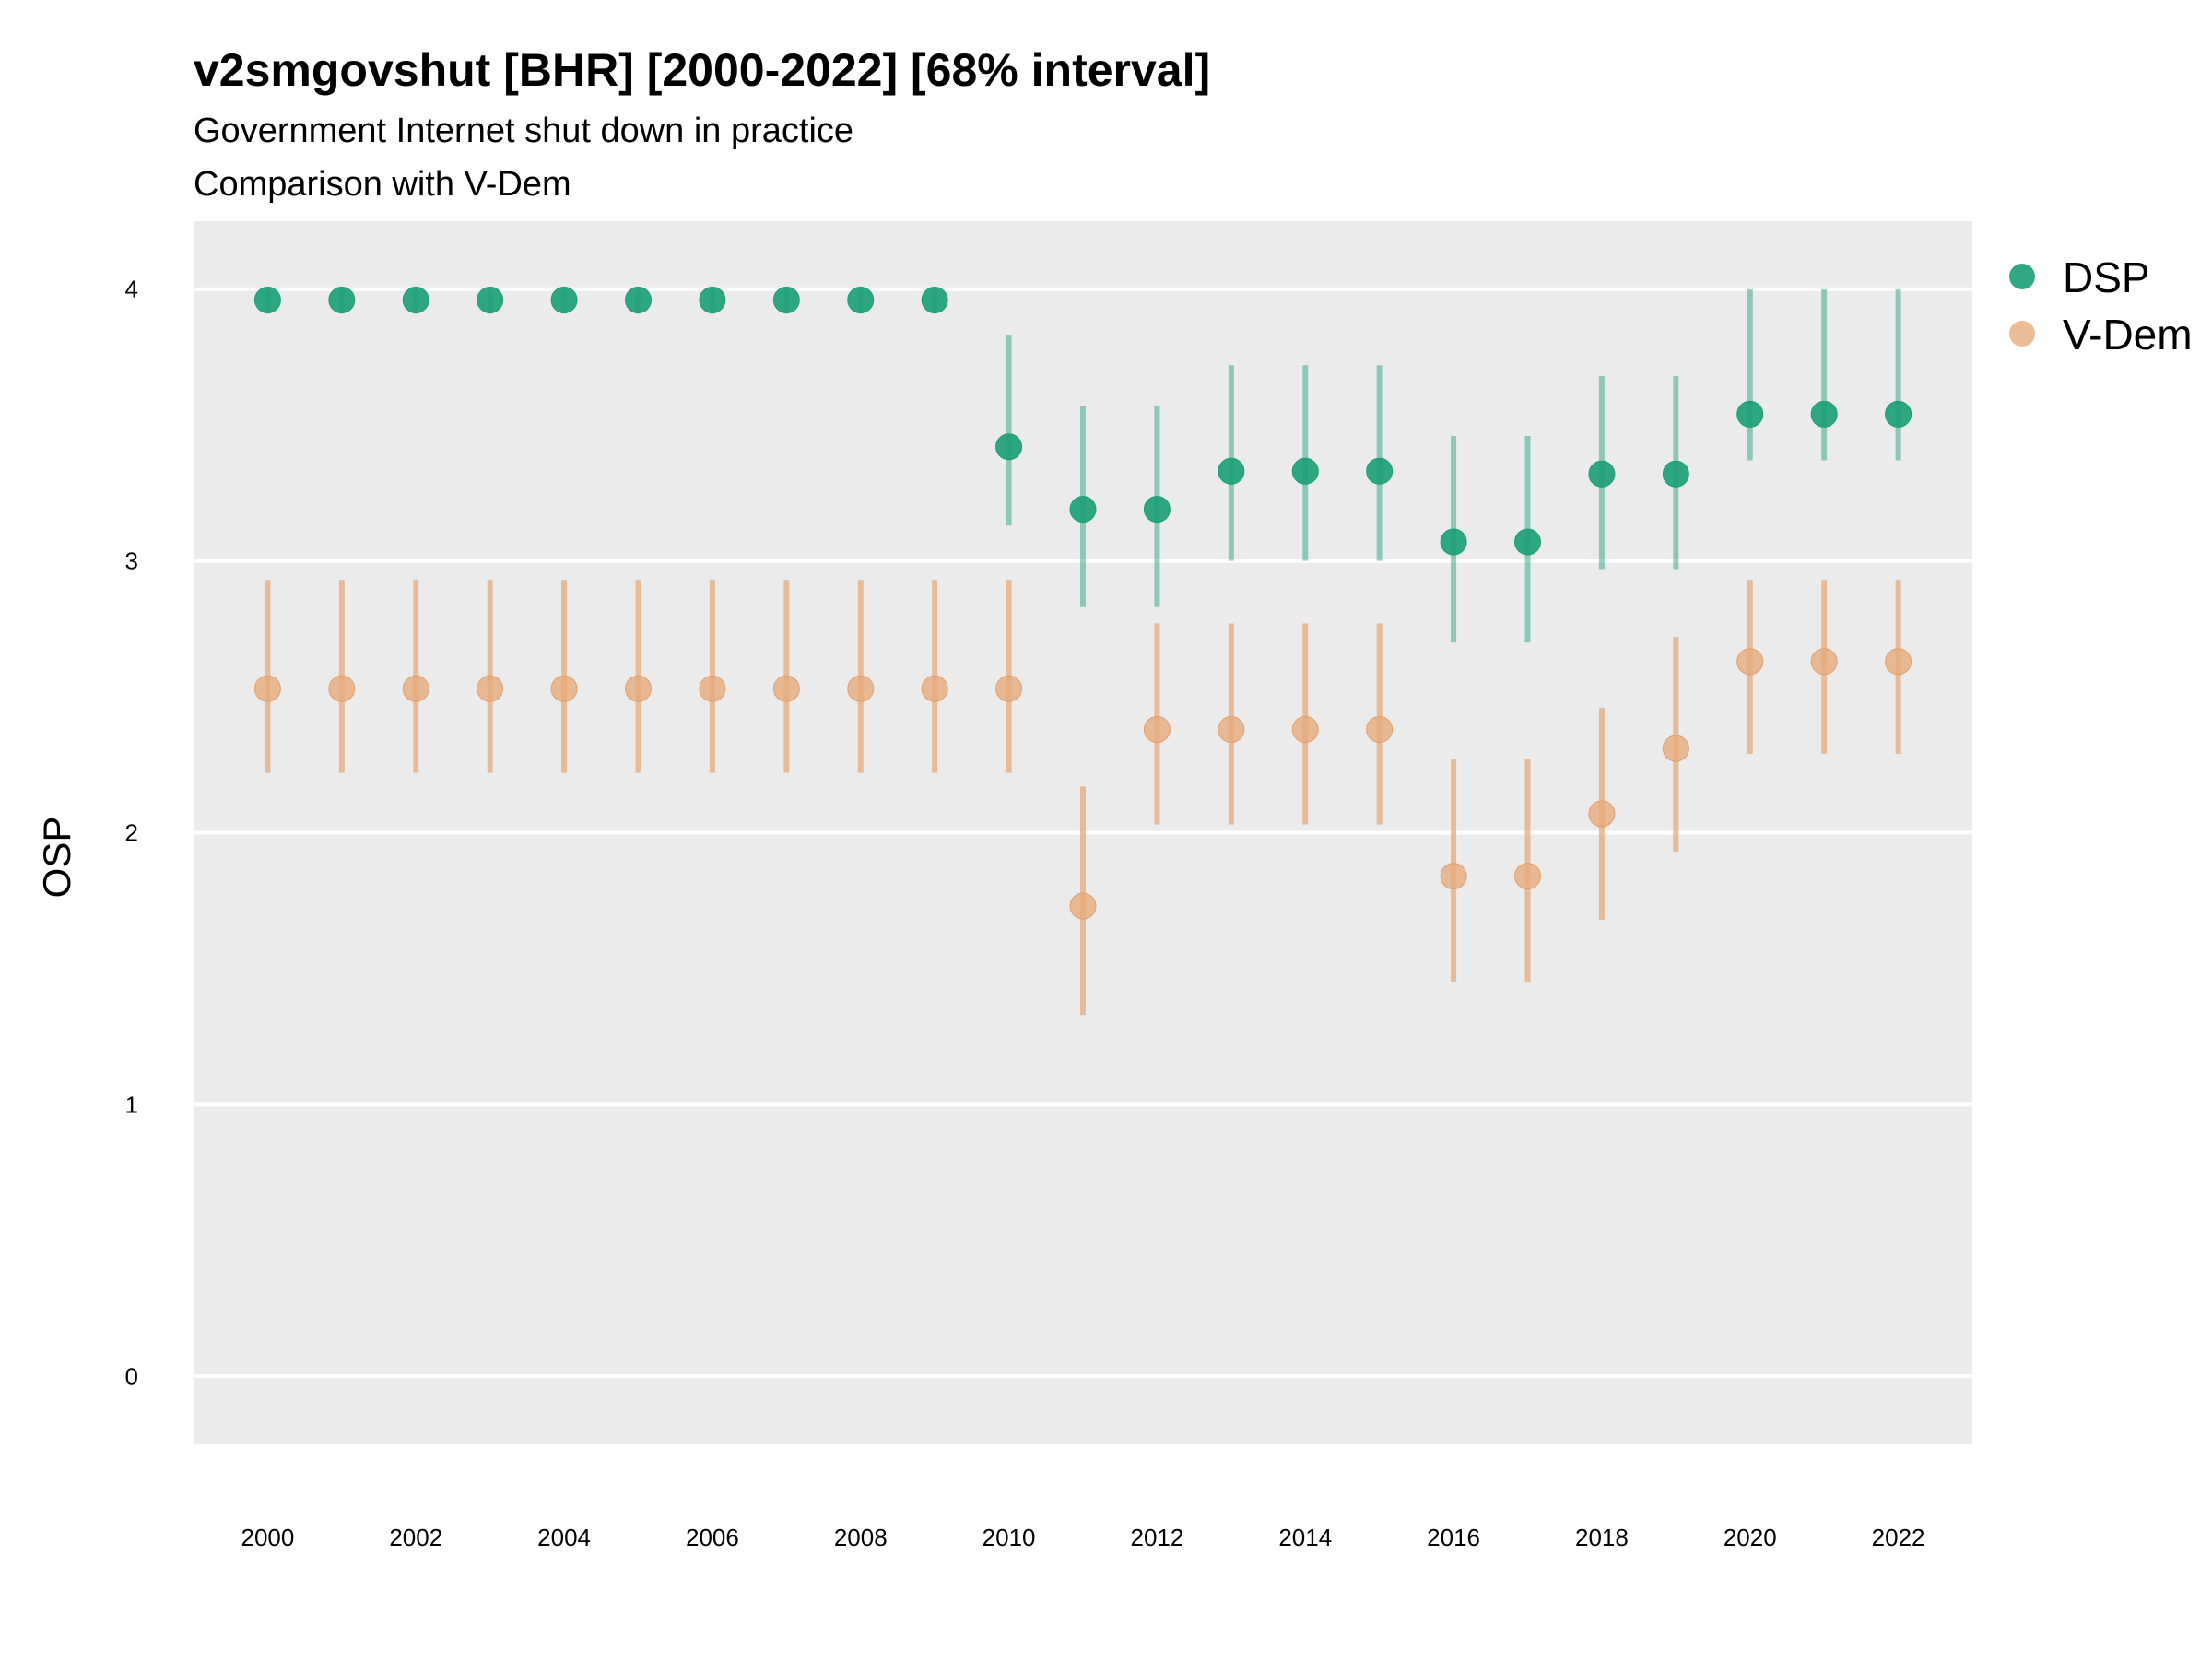  What do you see at coordinates (131, 561) in the screenshot?
I see `y-tick-label: 3` at bounding box center [131, 561].